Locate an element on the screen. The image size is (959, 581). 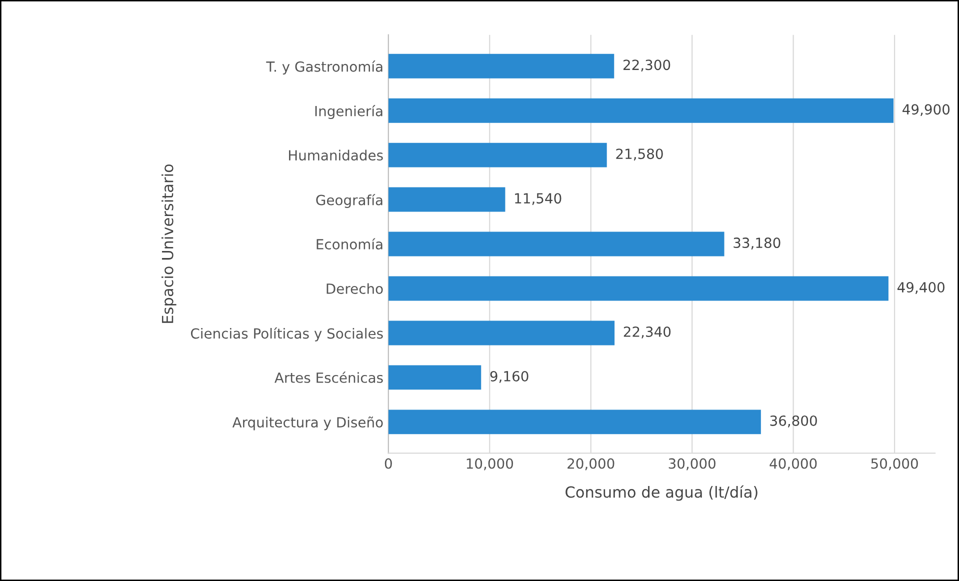
data-label: 36,800 is located at coordinates (793, 421).